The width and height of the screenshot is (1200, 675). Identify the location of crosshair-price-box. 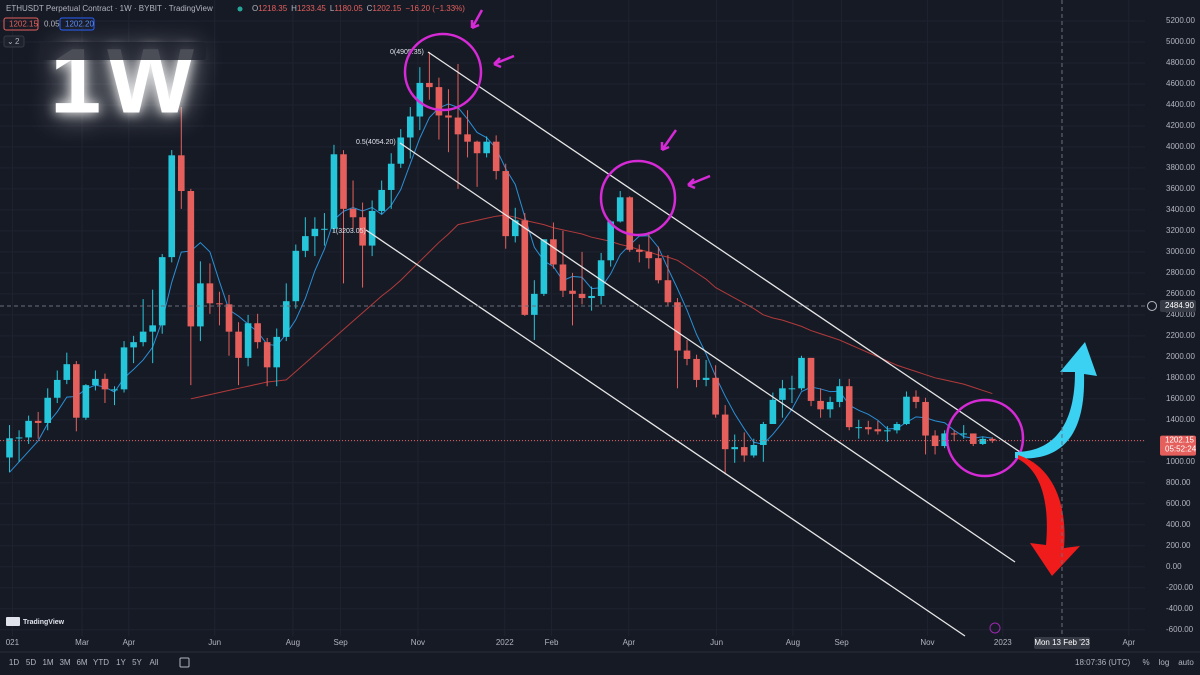
(1178, 305).